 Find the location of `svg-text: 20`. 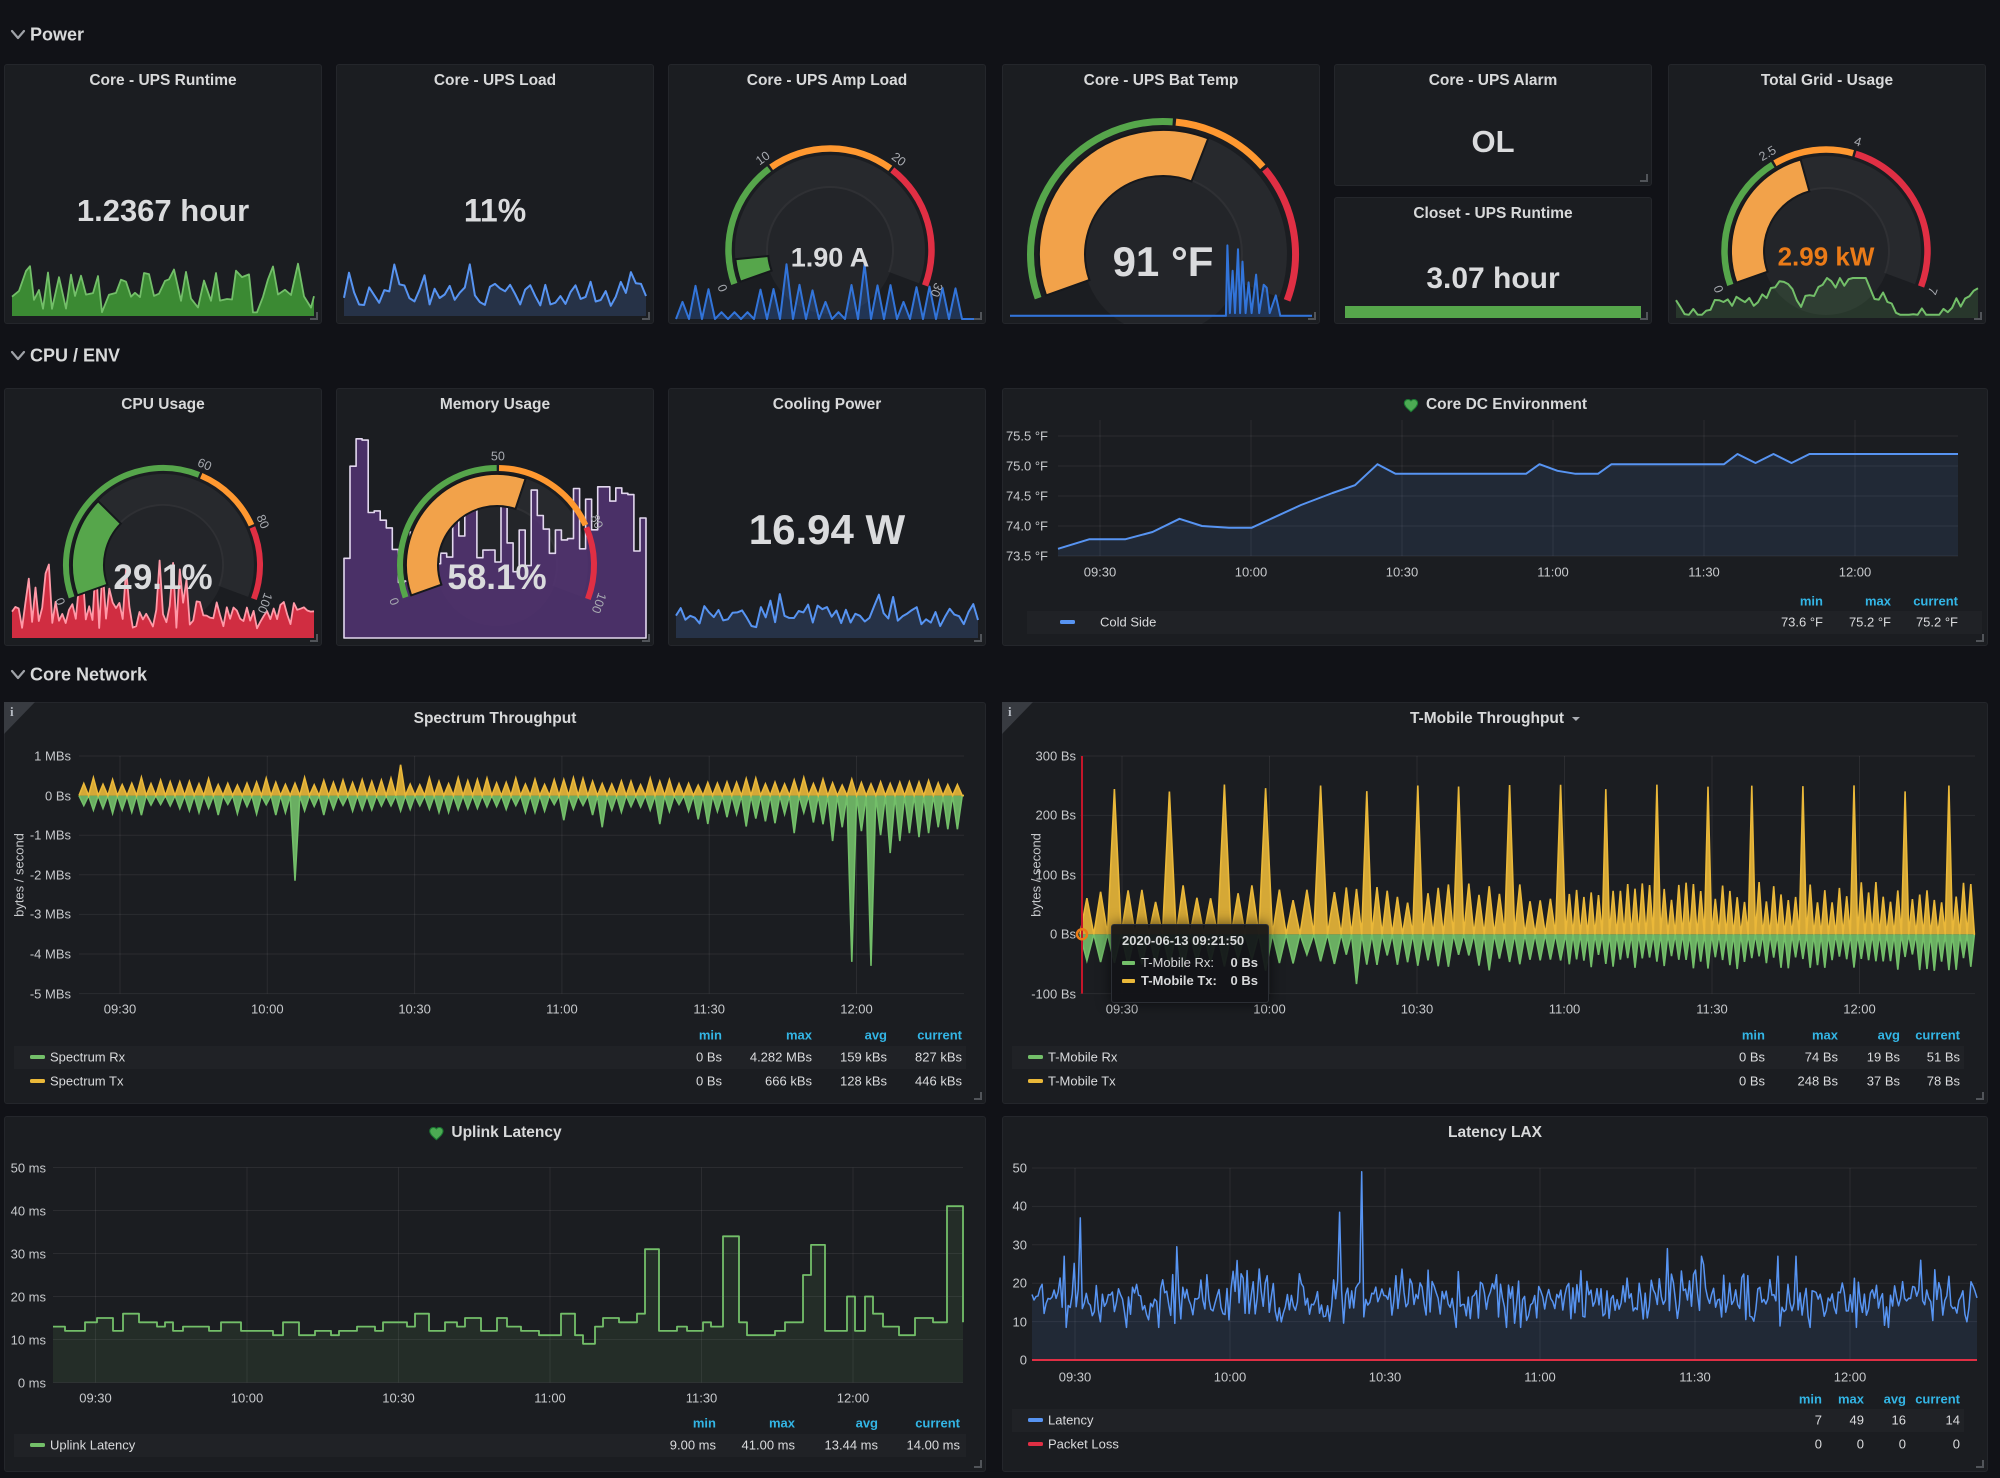

svg-text: 20 is located at coordinates (899, 160).